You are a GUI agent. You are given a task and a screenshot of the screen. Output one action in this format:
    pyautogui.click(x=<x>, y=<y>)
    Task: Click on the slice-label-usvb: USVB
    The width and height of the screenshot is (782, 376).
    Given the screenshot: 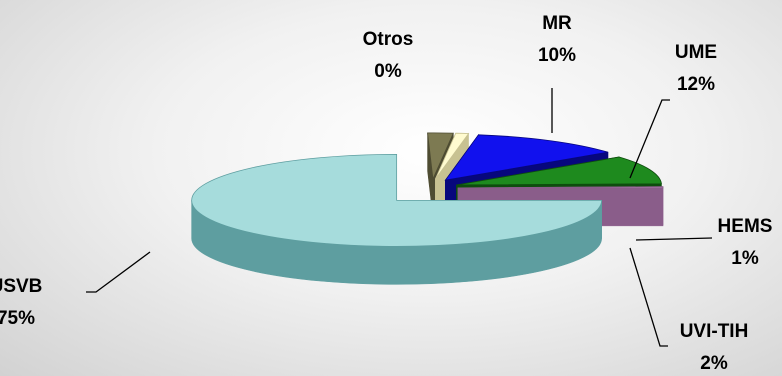 What is the action you would take?
    pyautogui.click(x=21, y=286)
    